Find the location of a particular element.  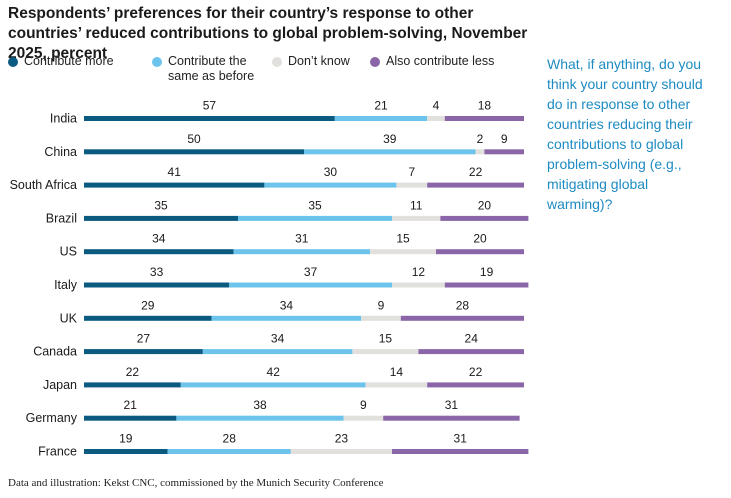

value-label-china-contribute-the-same-as-before: 39 is located at coordinates (390, 139).